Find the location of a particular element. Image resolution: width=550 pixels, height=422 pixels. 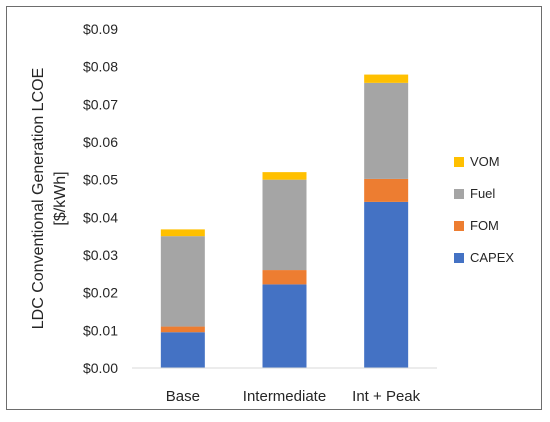

x-tick-label: Intermediate is located at coordinates (284, 396).